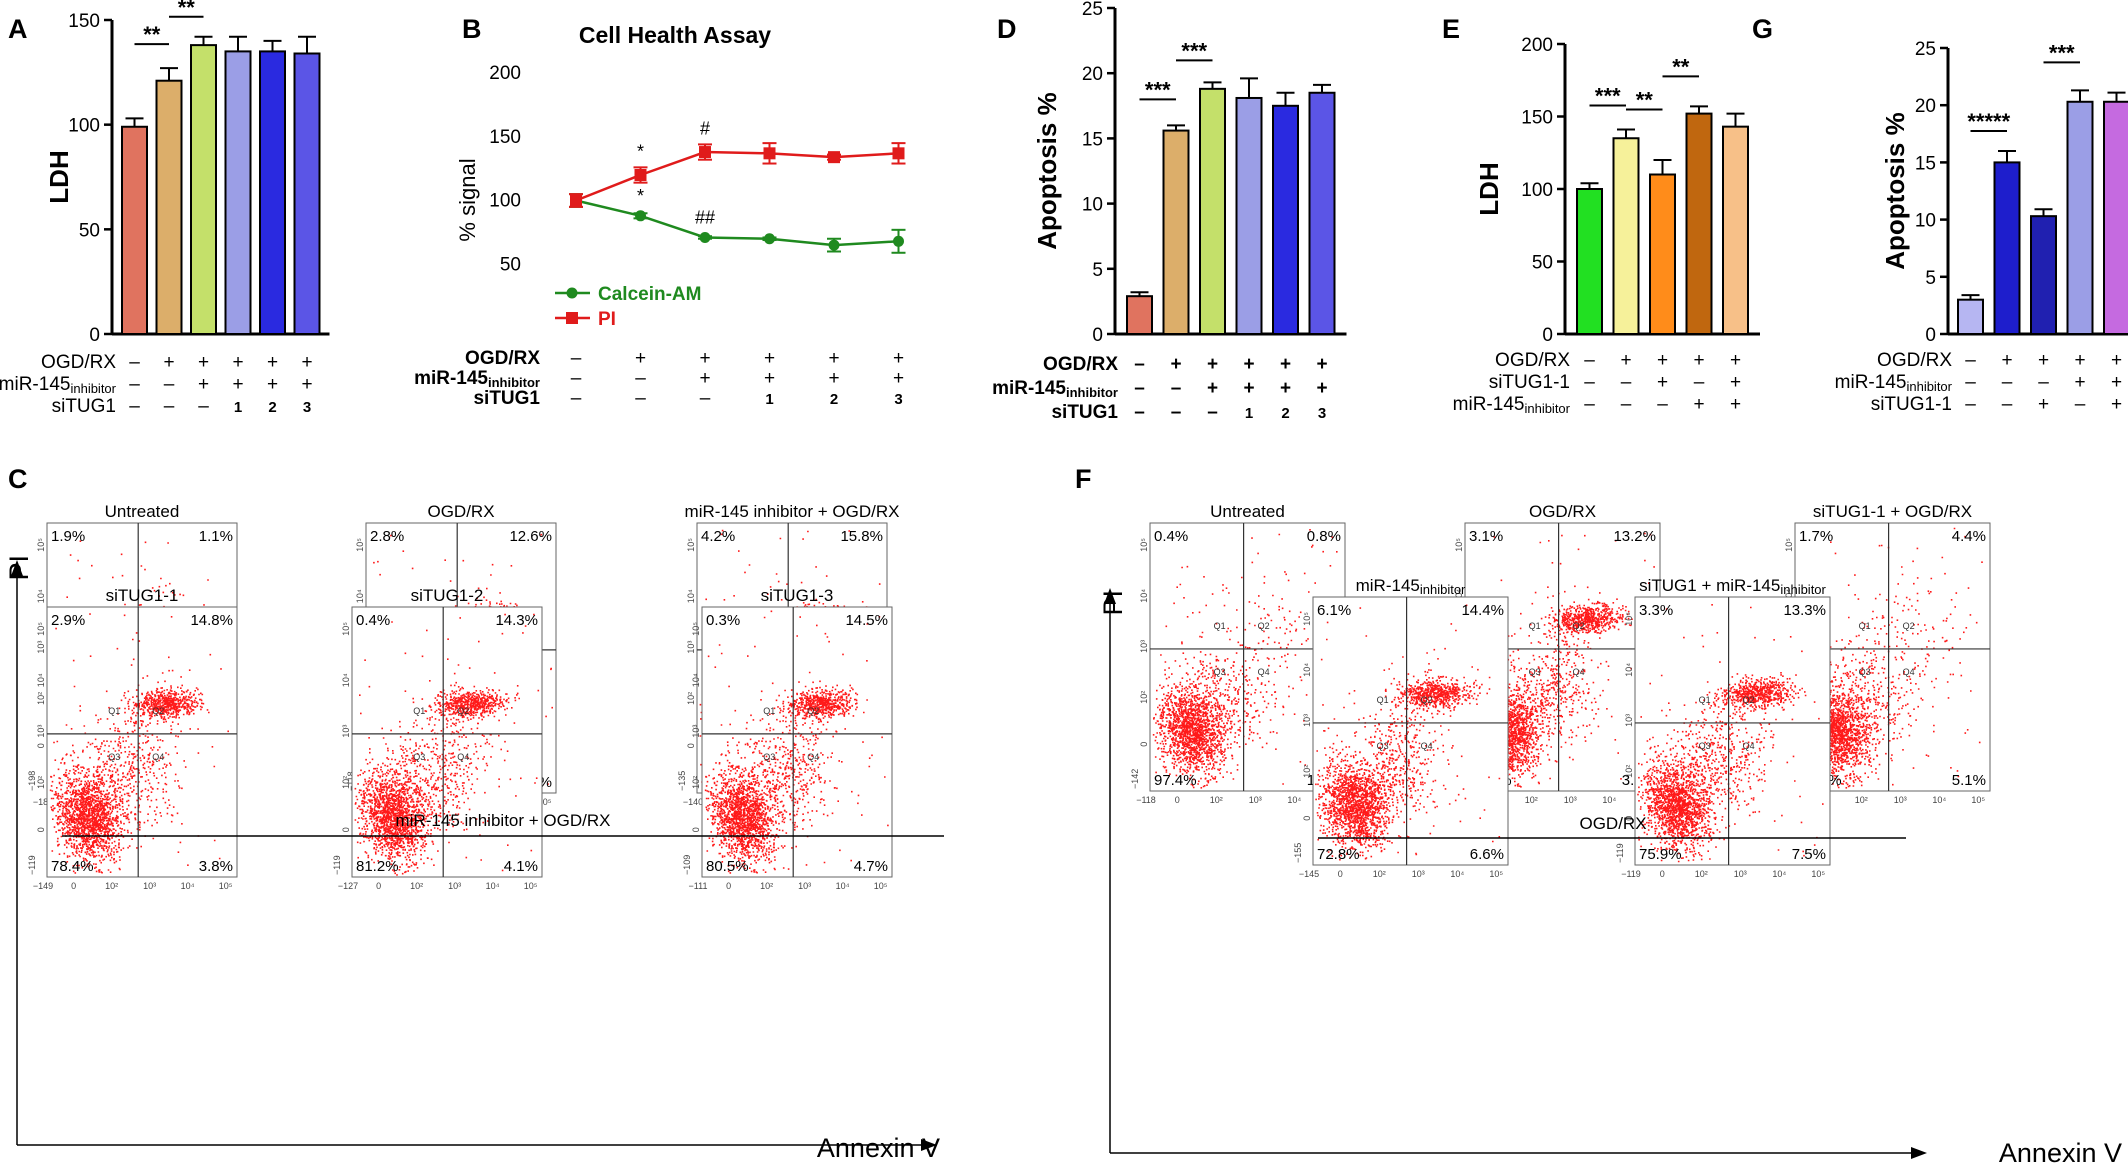  Describe the element at coordinates (72, 866) in the screenshot. I see `quadrant-q3-percent: 78.4%` at that location.